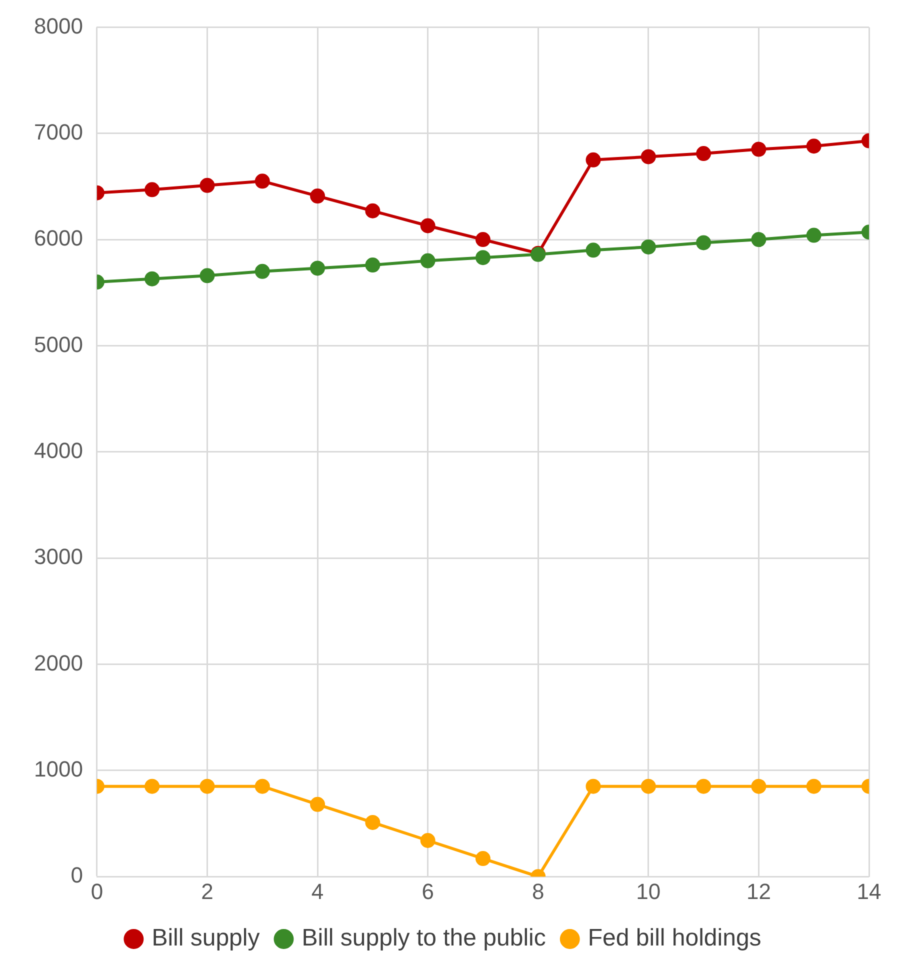 This screenshot has width=899, height=971. I want to click on x-tick-label: 8, so click(538, 891).